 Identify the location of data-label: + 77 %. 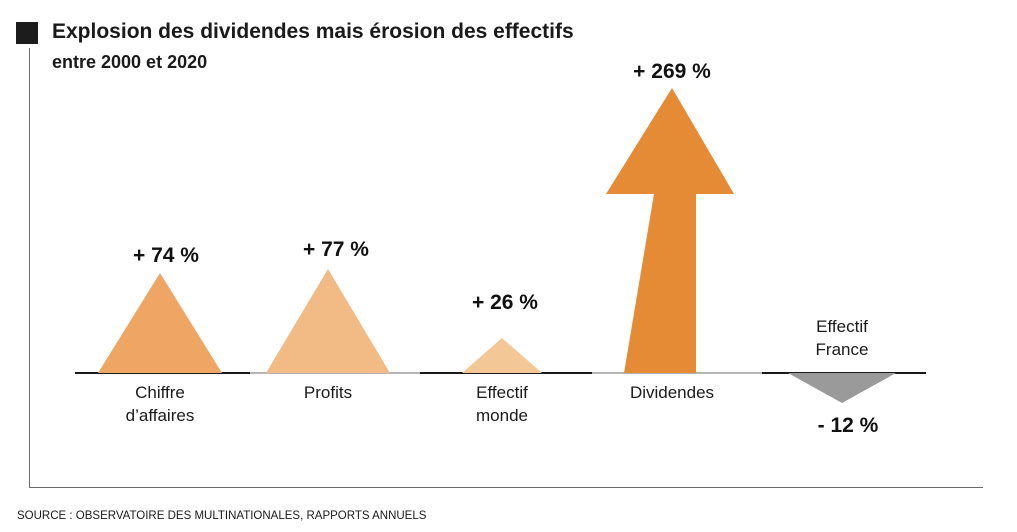
(336, 249).